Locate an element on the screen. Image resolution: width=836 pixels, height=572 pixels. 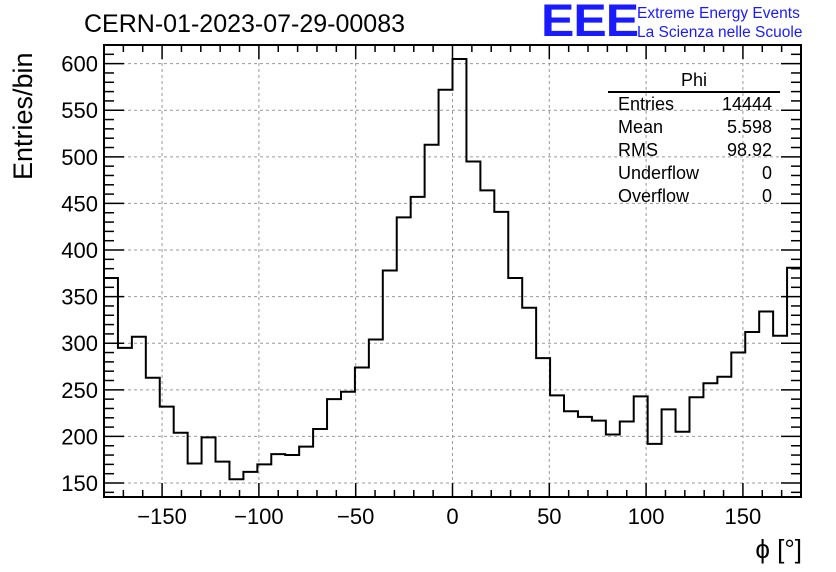
stats-row-underflow: Underflow 0 is located at coordinates (694, 173).